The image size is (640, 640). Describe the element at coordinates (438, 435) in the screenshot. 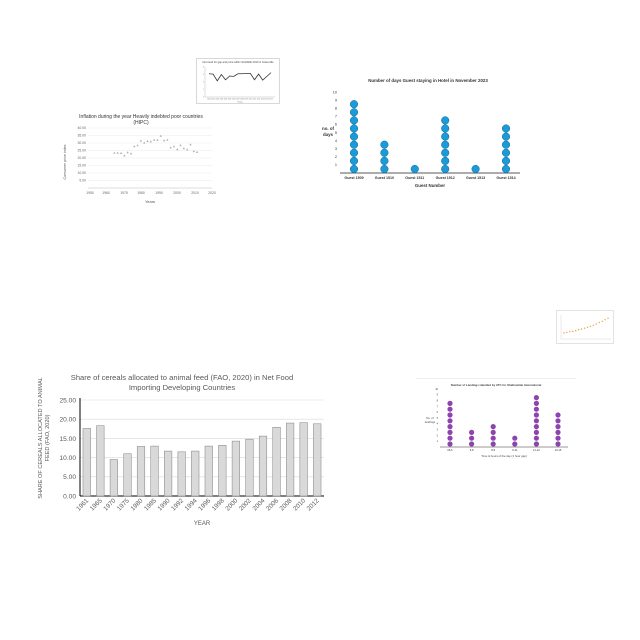

I see `landings-y-tick: 2` at that location.